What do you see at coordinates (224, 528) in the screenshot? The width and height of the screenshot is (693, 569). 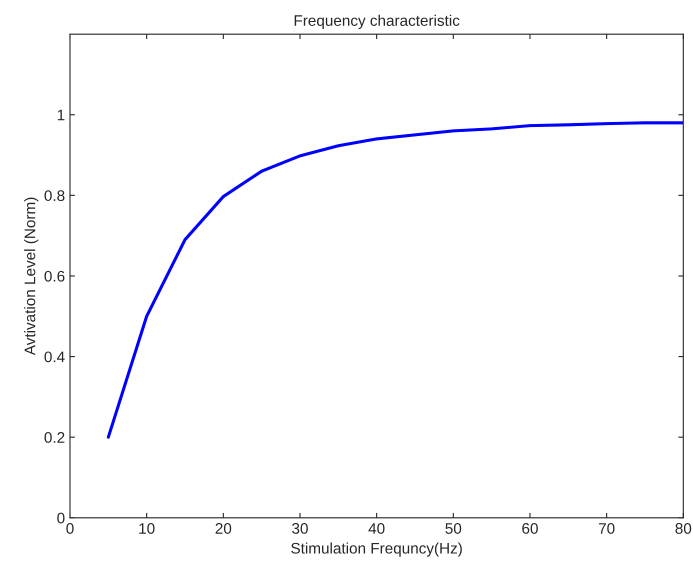 I see `x-tick-label: 20` at bounding box center [224, 528].